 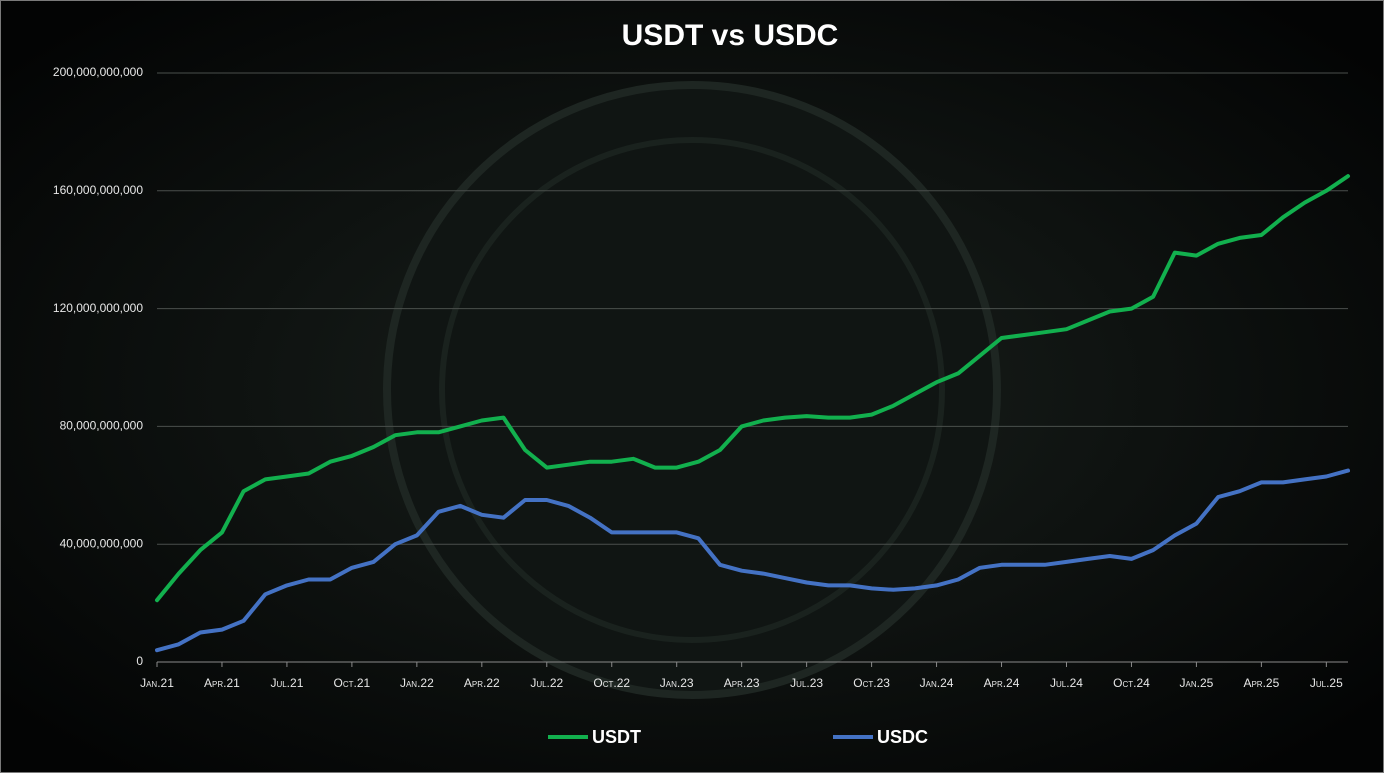 What do you see at coordinates (157, 683) in the screenshot?
I see `x-tick-label: Jan.21` at bounding box center [157, 683].